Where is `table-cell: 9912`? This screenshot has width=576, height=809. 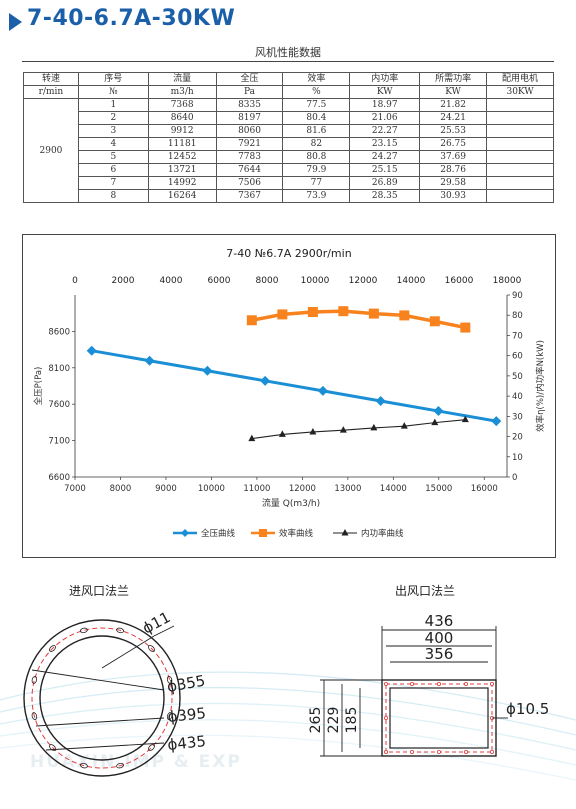
table-cell: 9912 is located at coordinates (182, 131).